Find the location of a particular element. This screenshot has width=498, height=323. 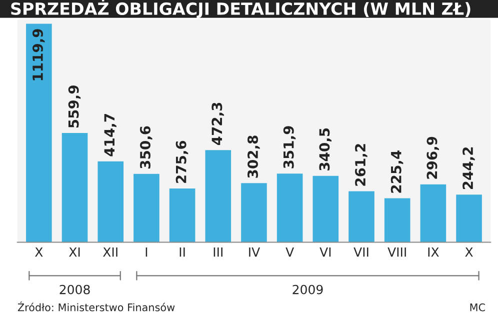

x-tick-label: VIII is located at coordinates (397, 252).